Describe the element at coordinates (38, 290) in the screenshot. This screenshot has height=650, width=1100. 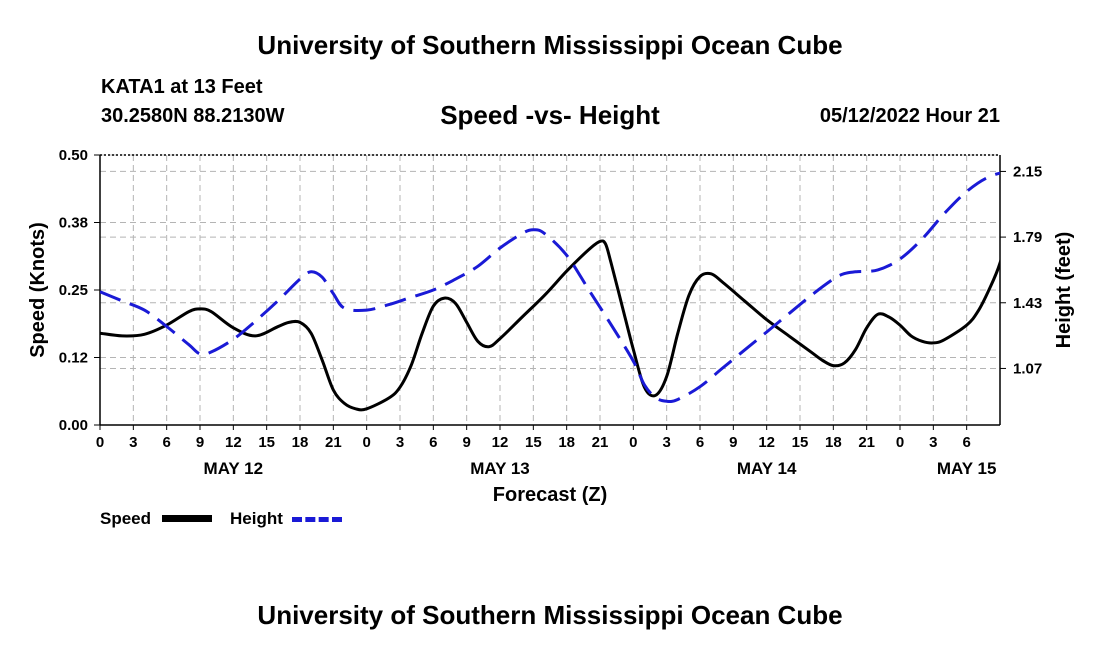
I see `y-axis-title: Speed (Knots)` at that location.